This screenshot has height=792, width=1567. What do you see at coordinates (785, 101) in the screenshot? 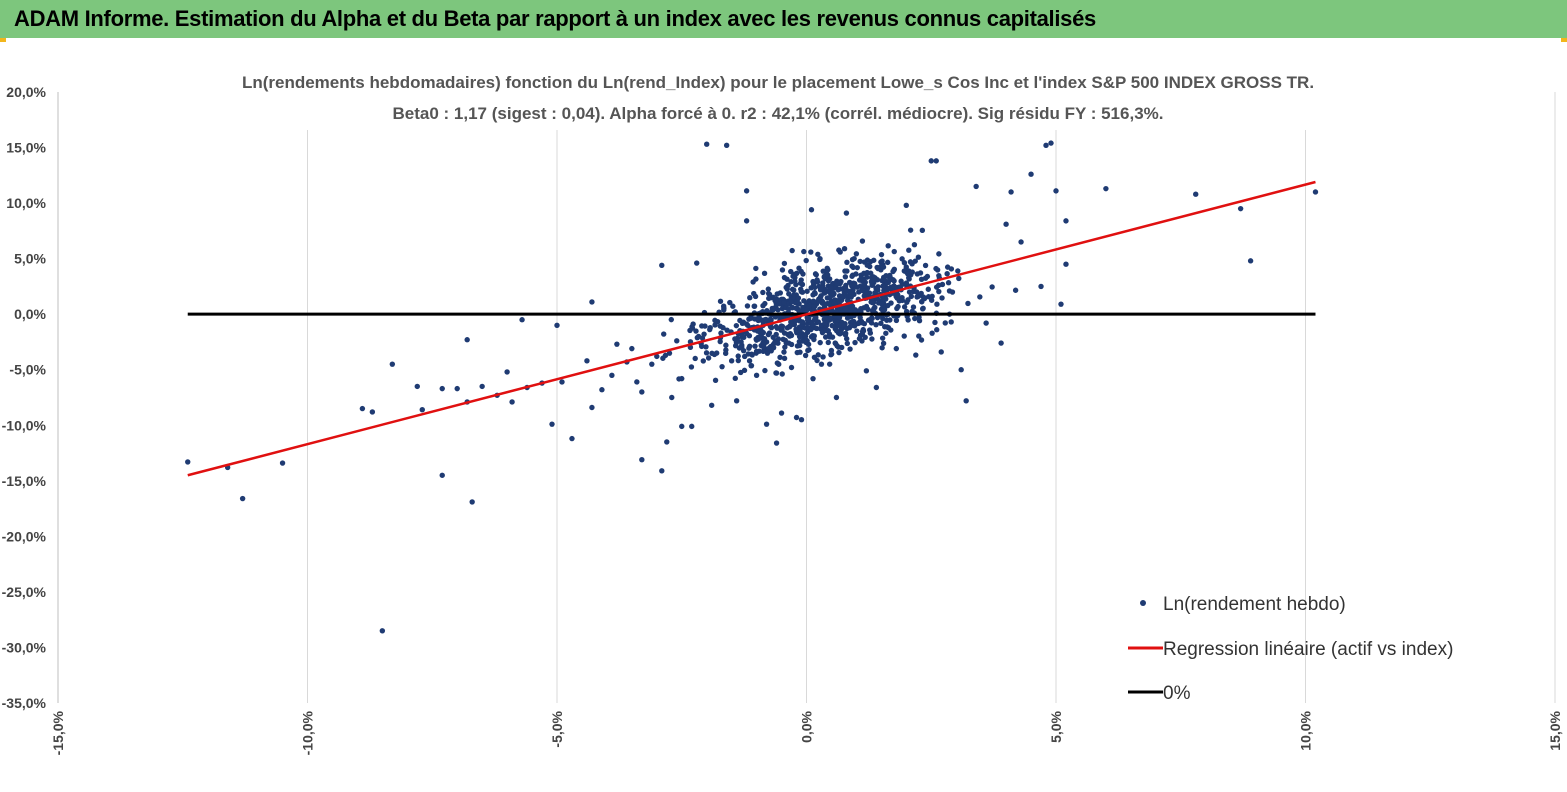
I see `title-background` at bounding box center [785, 101].